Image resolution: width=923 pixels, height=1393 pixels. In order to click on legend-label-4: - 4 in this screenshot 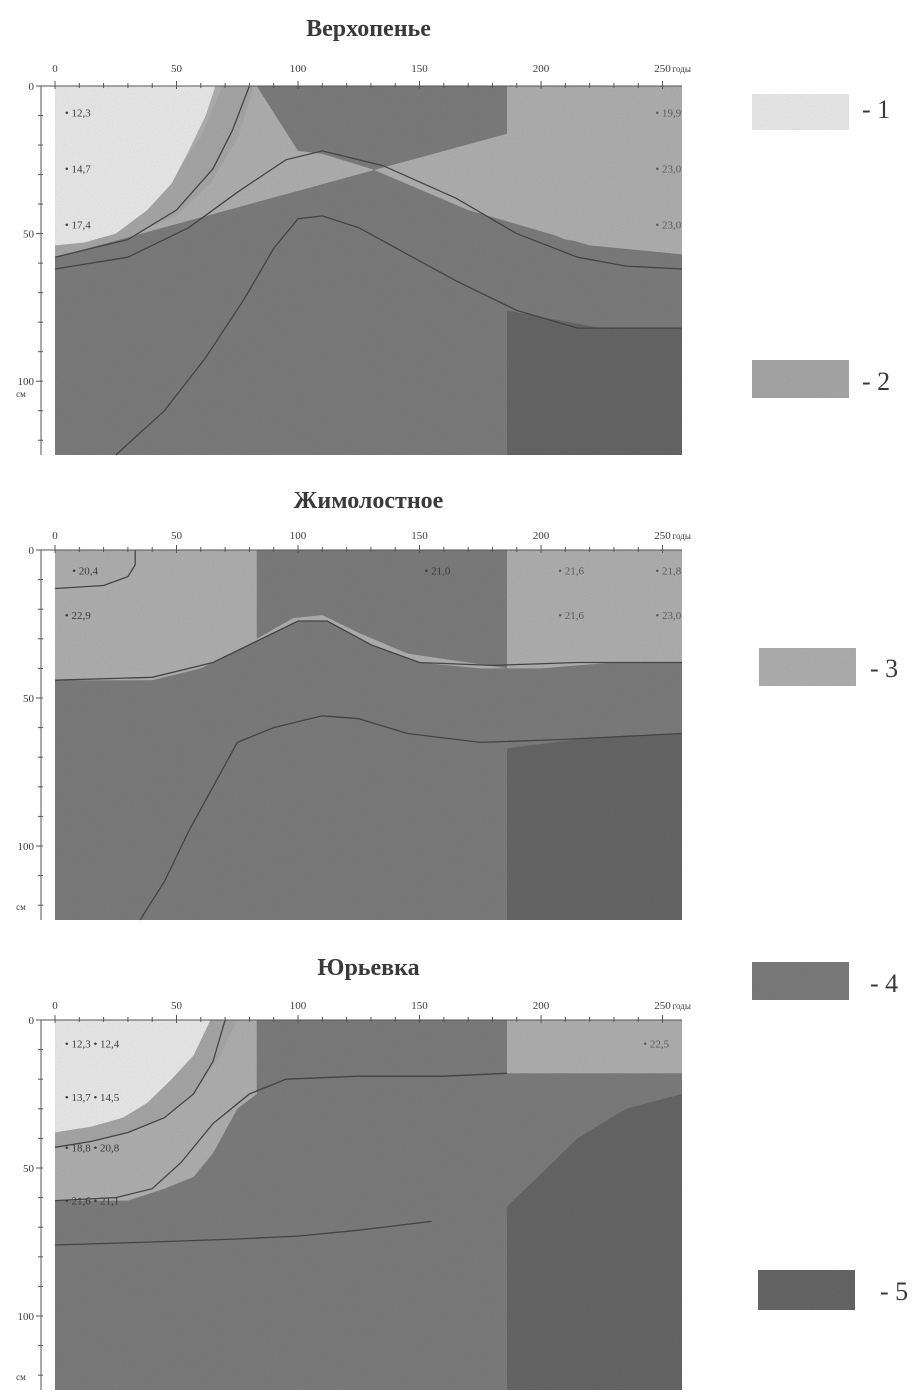, I will do `click(884, 983)`.